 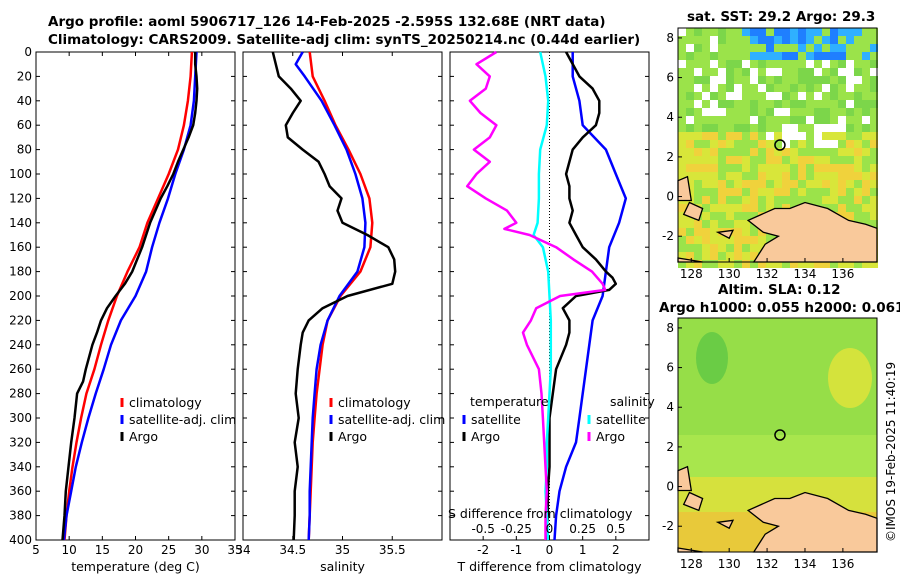 What do you see at coordinates (201, 550) in the screenshot?
I see `x-tick-label: 30` at bounding box center [201, 550].